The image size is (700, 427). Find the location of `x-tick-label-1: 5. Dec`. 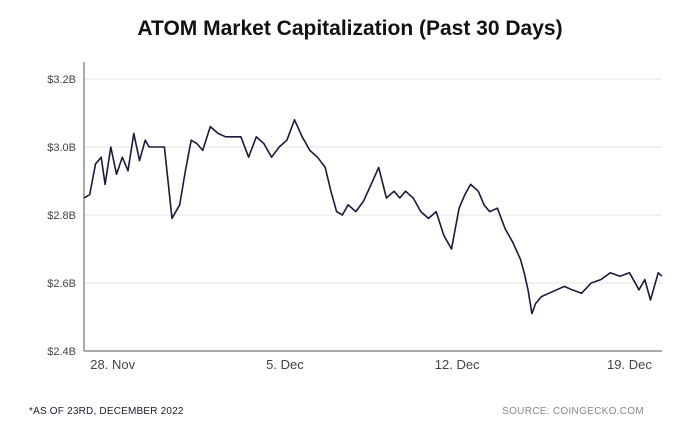

x-tick-label-1: 5. Dec is located at coordinates (285, 364).